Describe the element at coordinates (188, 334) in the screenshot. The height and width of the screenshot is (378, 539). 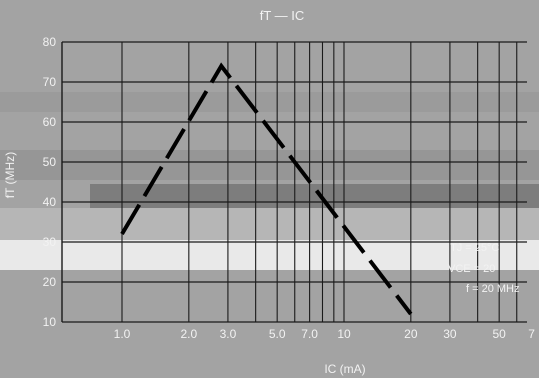
I see `x-tick-label: 2.0` at that location.